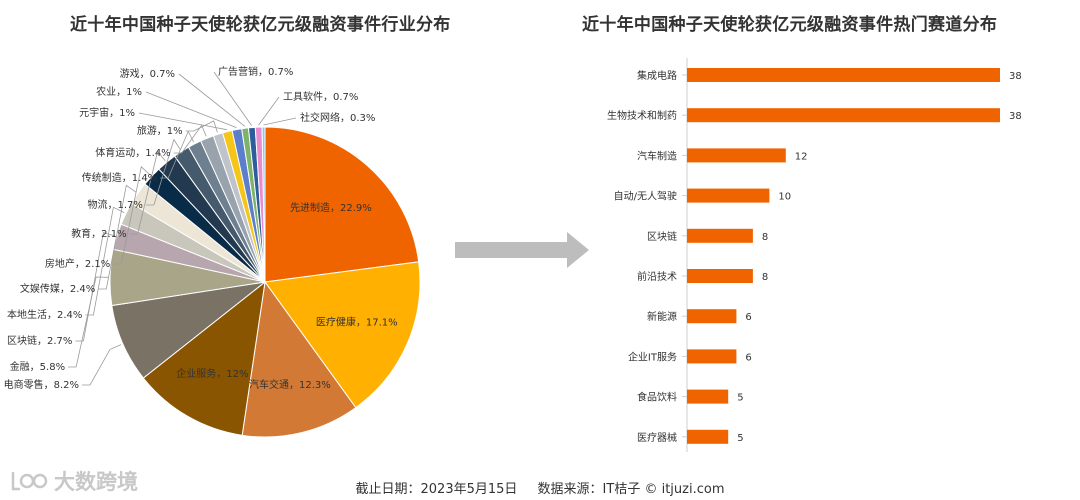  Describe the element at coordinates (740, 398) in the screenshot. I see `bar-value-label-8: 5` at that location.